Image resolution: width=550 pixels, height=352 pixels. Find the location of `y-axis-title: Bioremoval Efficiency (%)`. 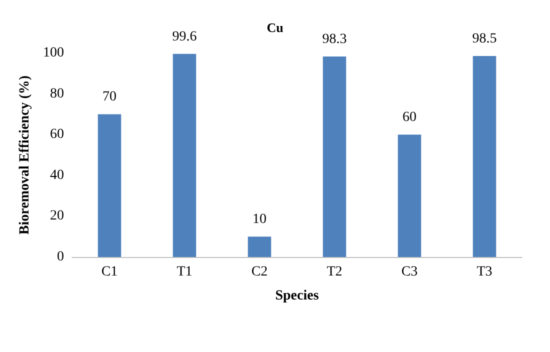

y-axis-title: Bioremoval Efficiency (%) is located at coordinates (25, 155).